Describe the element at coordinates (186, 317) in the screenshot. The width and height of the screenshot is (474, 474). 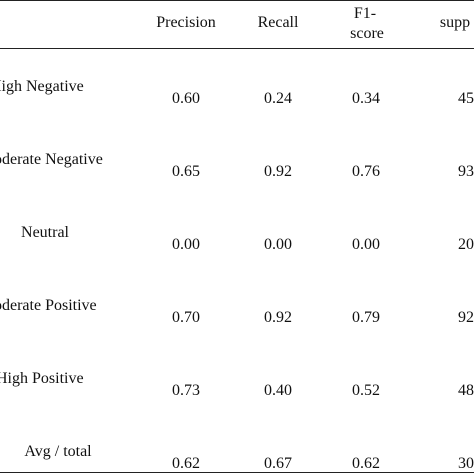
I see `cell-precision: 0.70` at that location.